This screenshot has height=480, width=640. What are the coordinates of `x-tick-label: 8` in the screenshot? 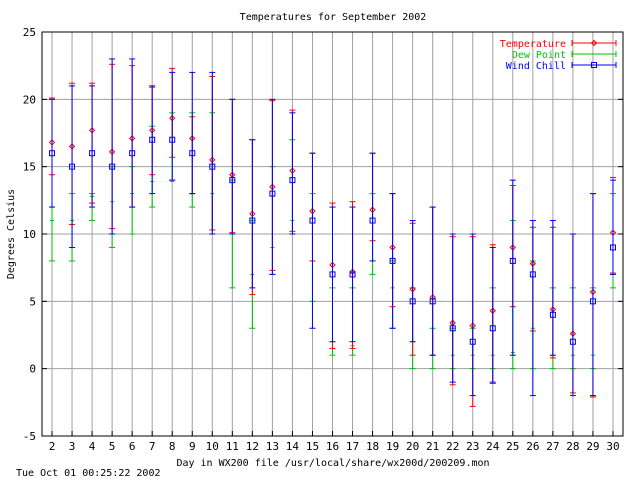 It's located at (172, 446).